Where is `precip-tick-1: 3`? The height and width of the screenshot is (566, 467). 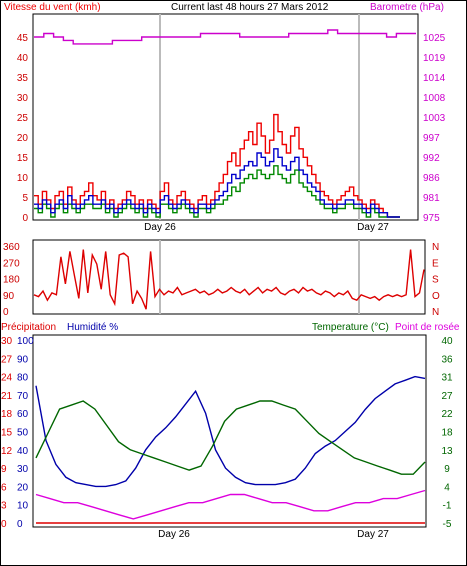
precip-tick-1: 3 is located at coordinates (4, 506).